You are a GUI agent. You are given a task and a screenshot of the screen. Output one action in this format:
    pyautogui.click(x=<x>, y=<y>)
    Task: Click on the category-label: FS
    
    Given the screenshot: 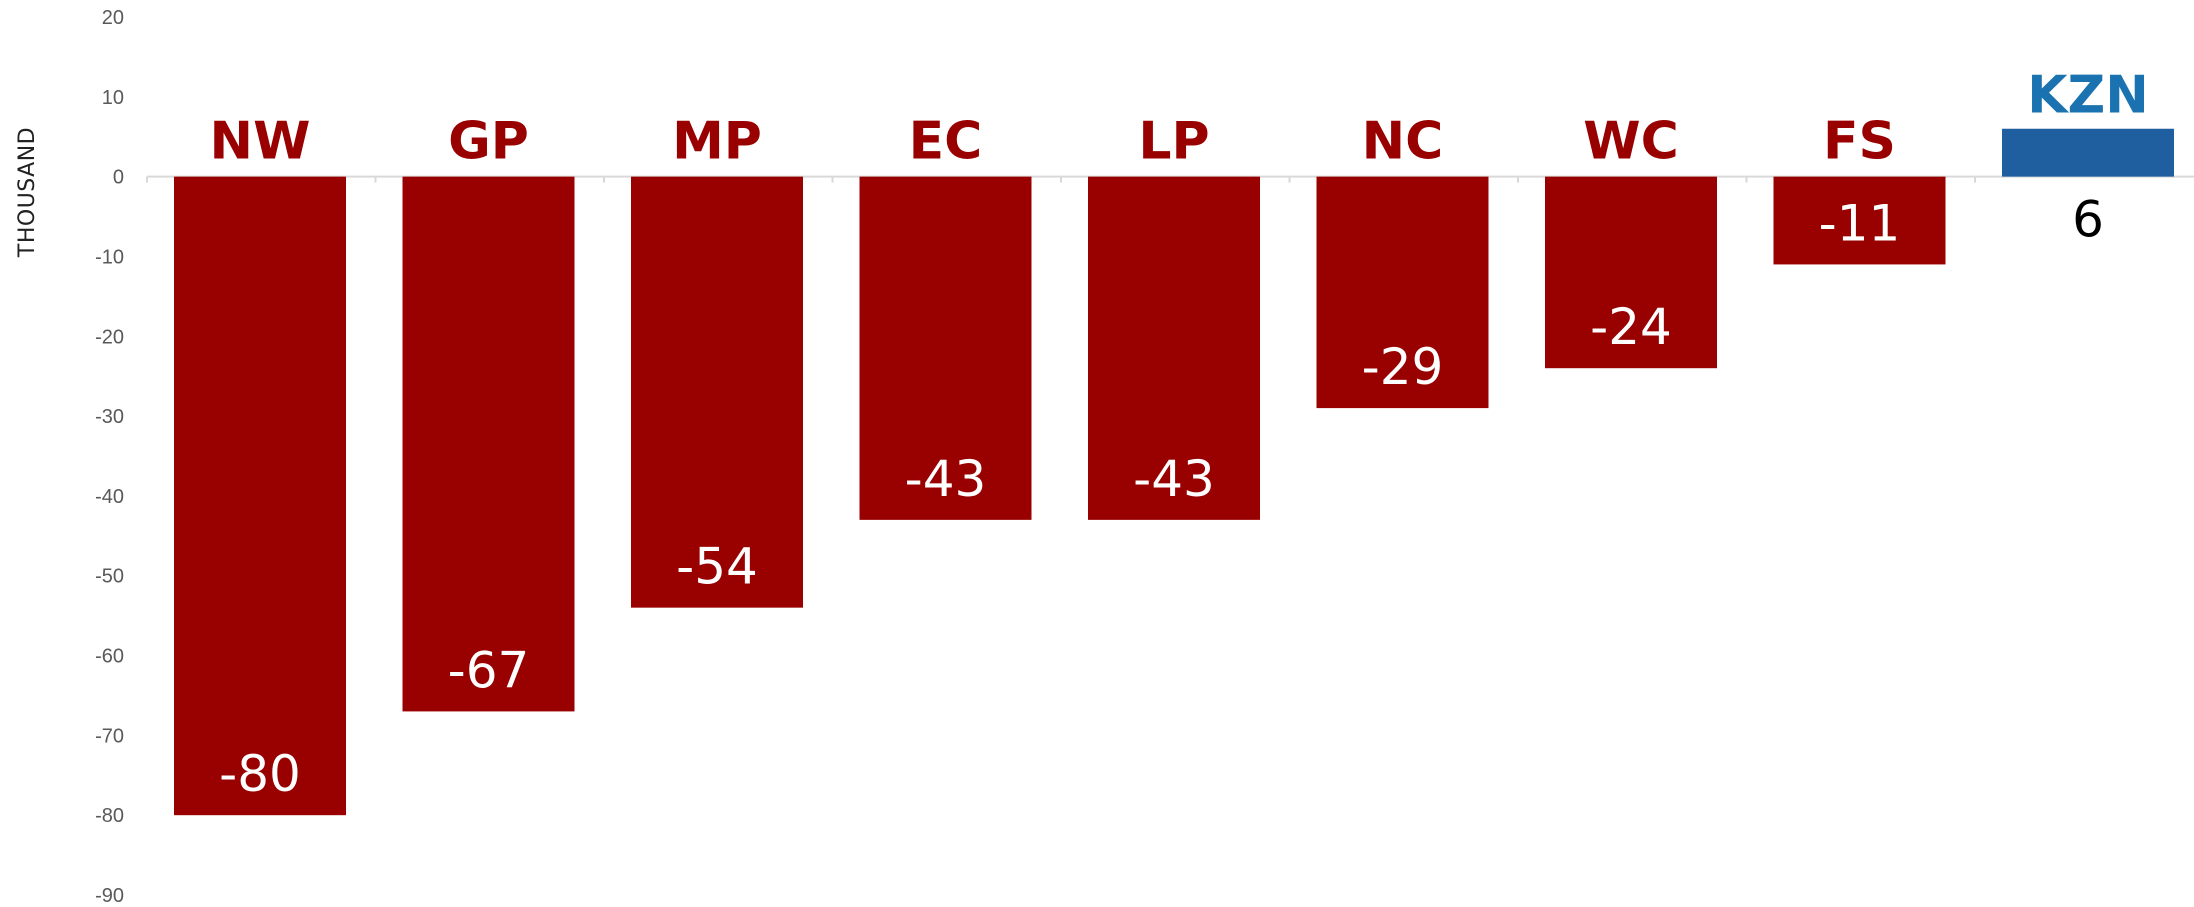 What is the action you would take?
    pyautogui.click(x=1859, y=142)
    